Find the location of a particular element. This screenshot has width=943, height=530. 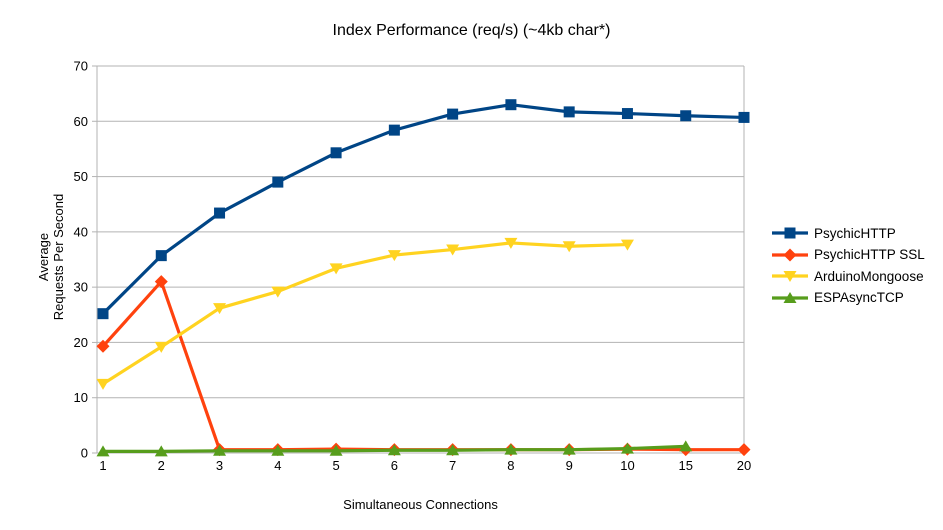

legend-item-arduinomongoose: ArduinoMongoose is located at coordinates (848, 276).